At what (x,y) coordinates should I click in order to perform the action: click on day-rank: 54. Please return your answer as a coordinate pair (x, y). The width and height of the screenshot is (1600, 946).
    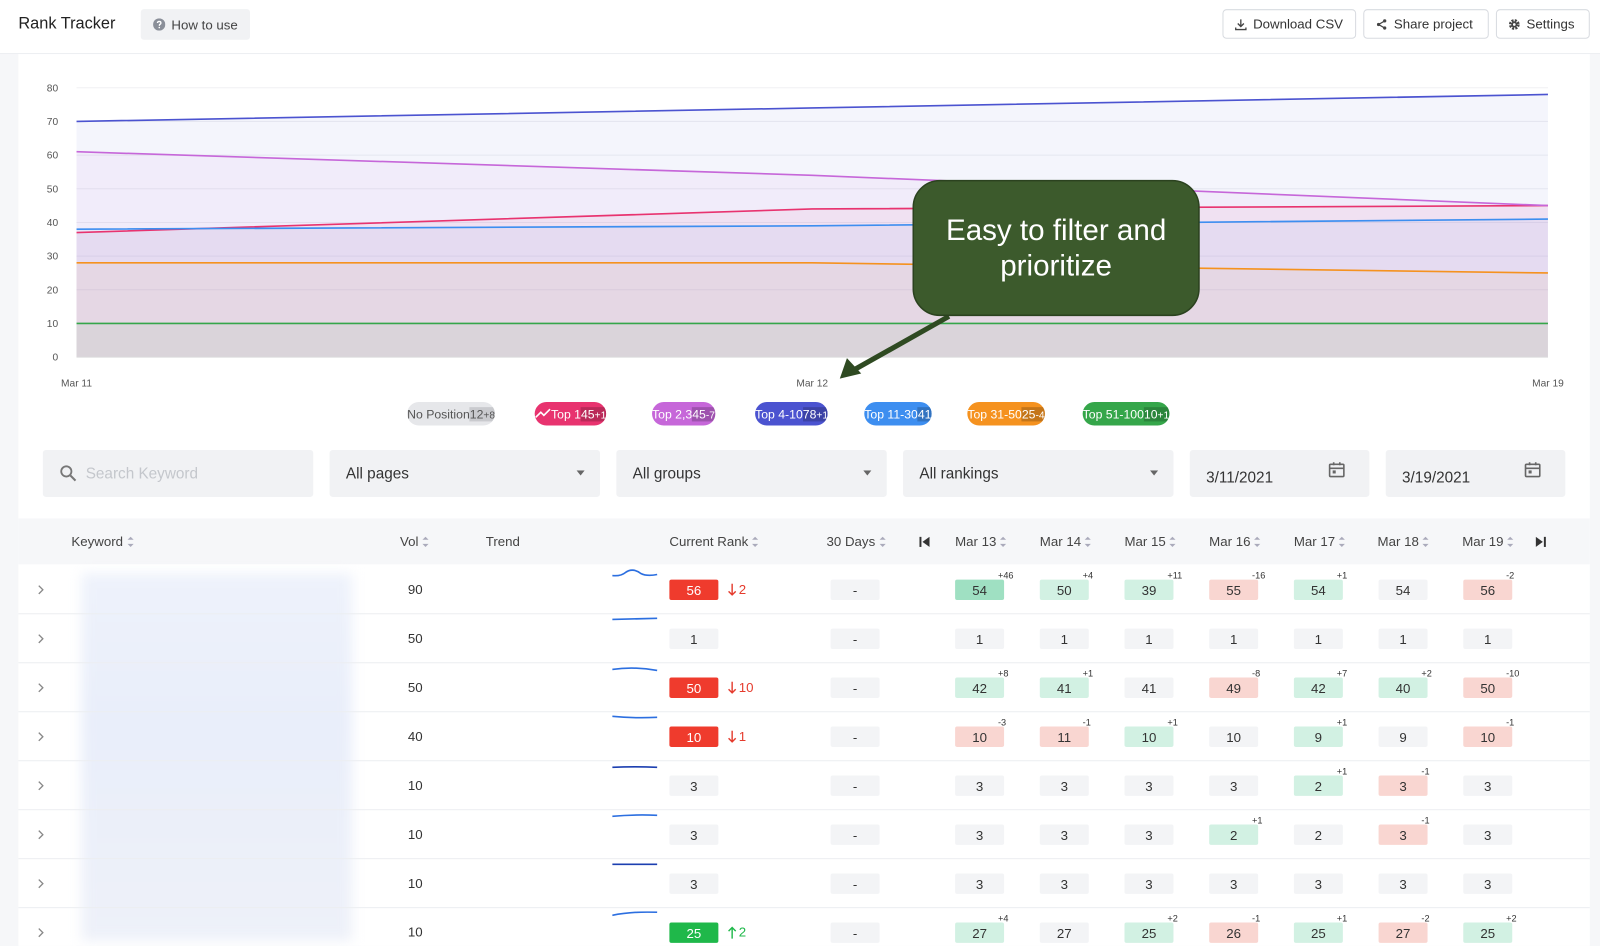
    Looking at the image, I should click on (1403, 590).